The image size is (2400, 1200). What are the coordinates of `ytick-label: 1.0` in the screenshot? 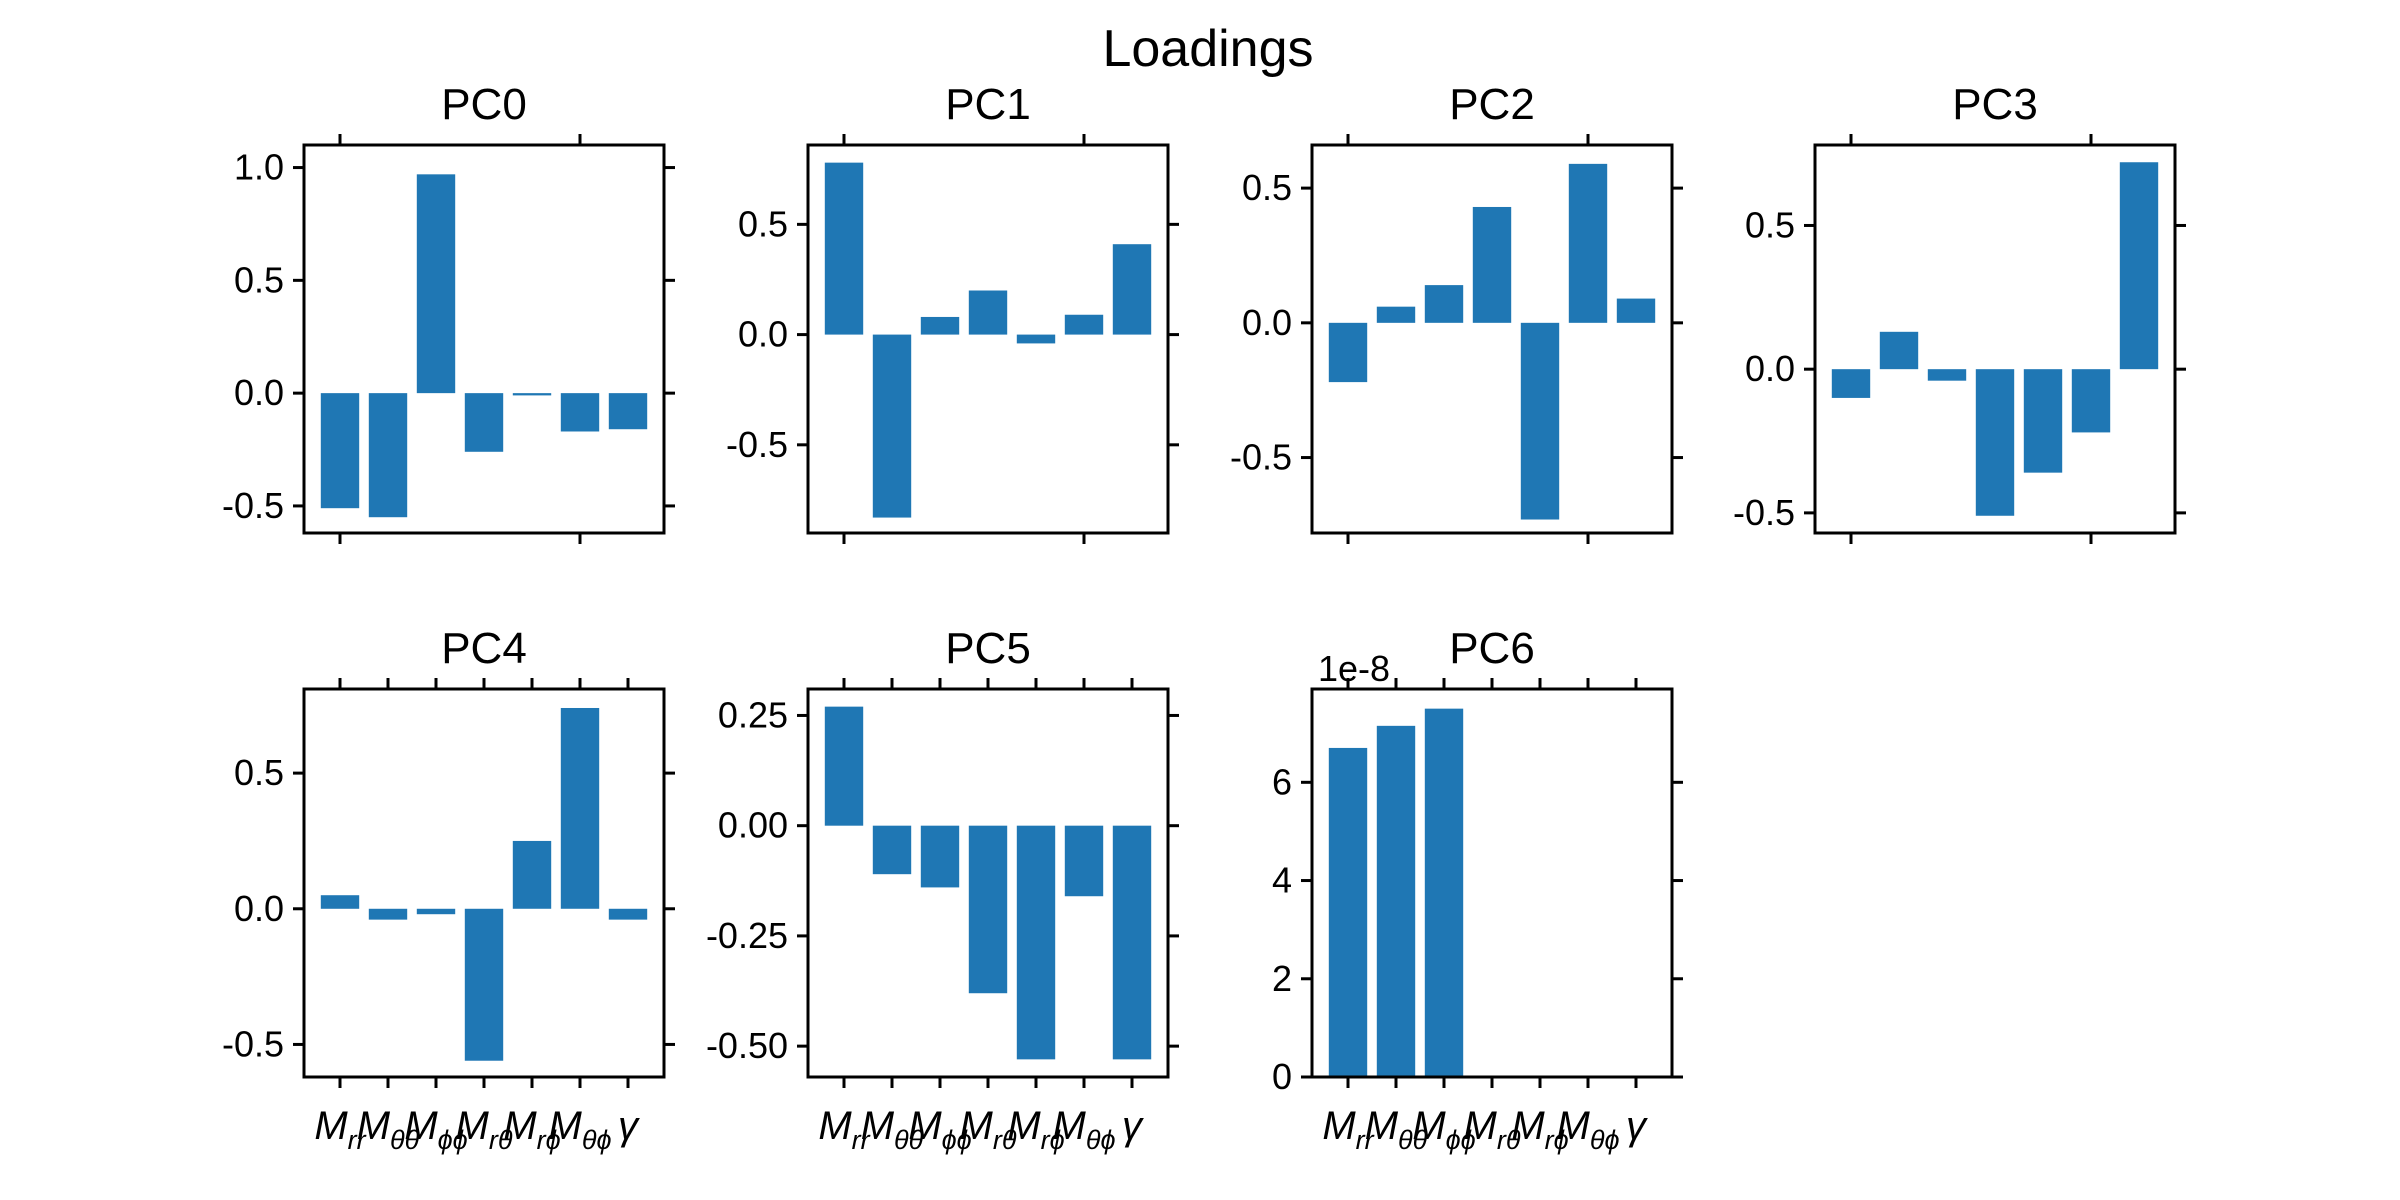 It's located at (259, 167).